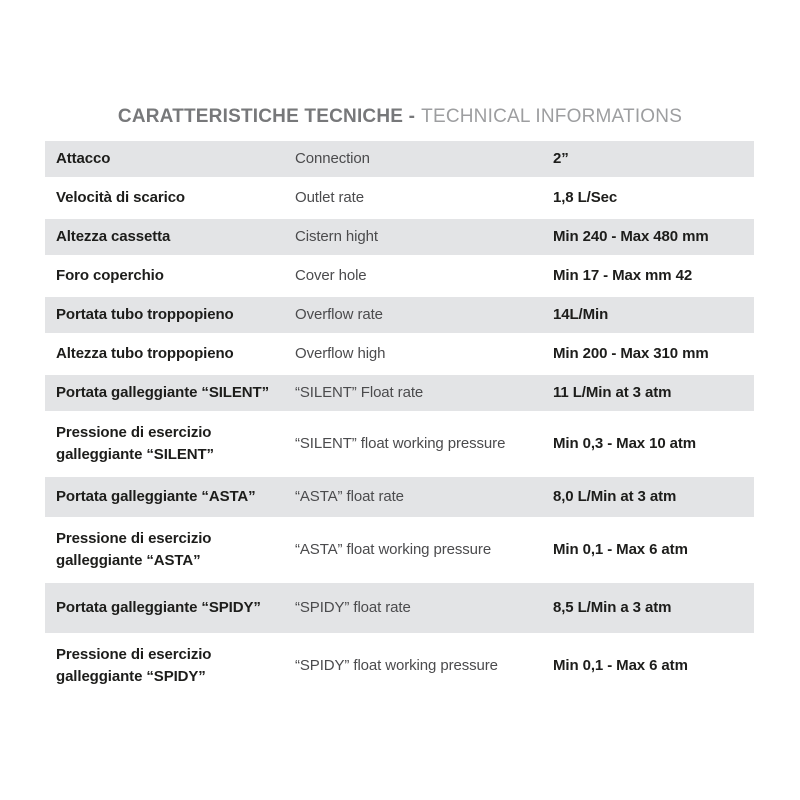 The height and width of the screenshot is (800, 800). I want to click on spec-label-en: “SILENT” Float rate, so click(359, 392).